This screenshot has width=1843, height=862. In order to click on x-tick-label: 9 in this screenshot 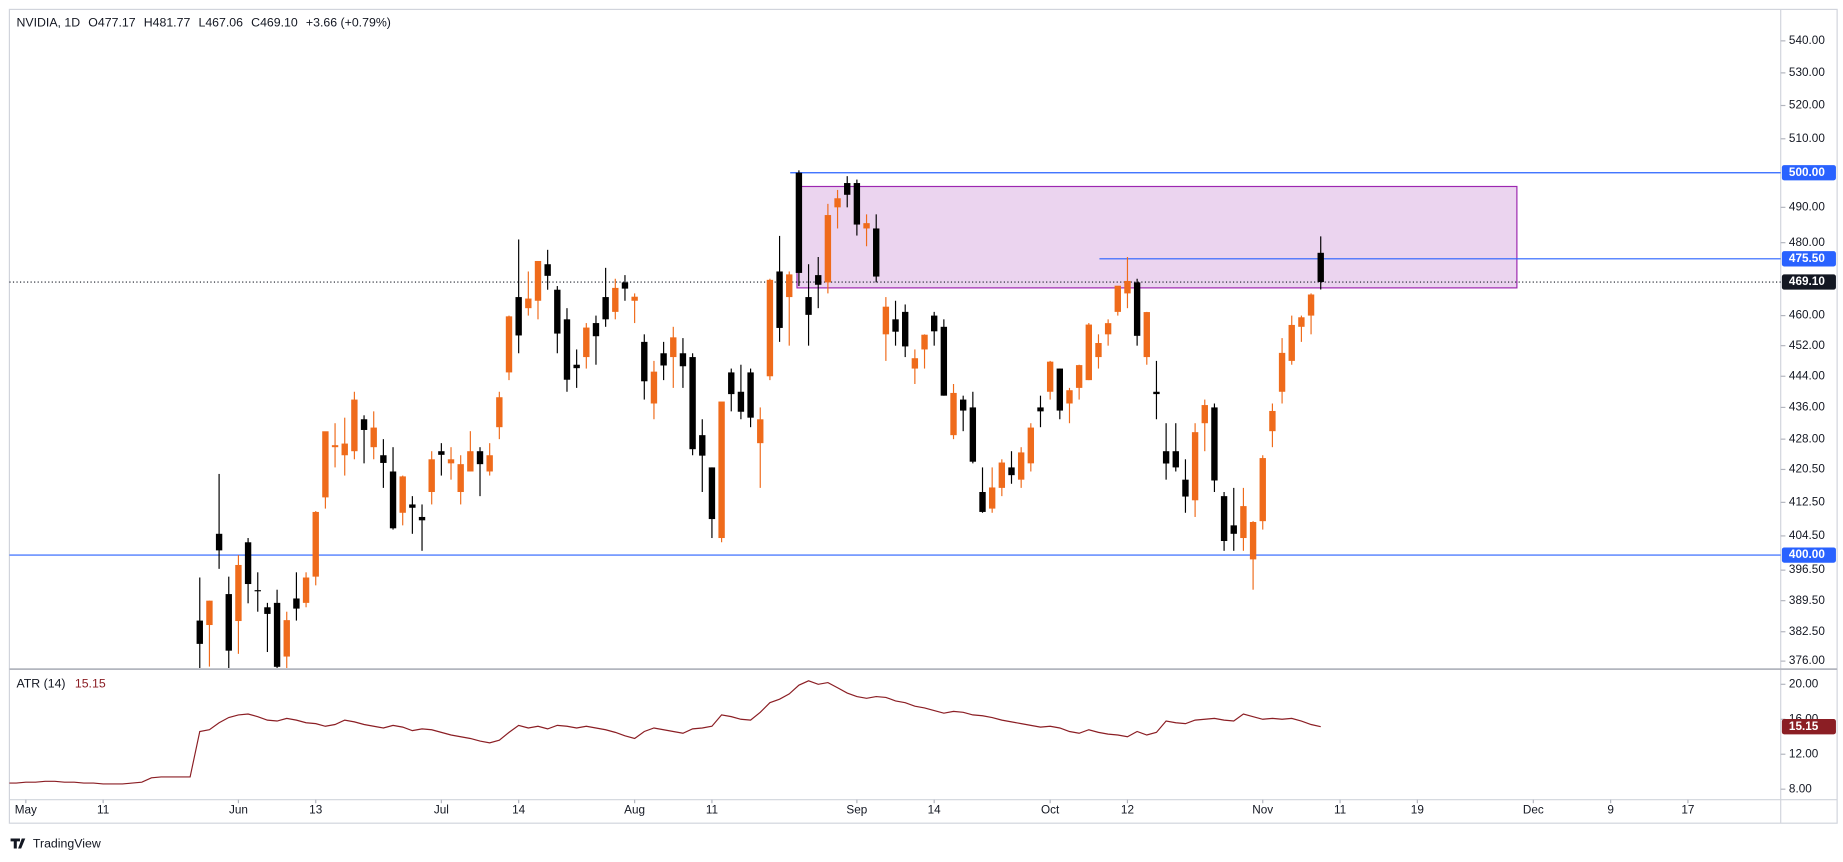, I will do `click(1610, 809)`.